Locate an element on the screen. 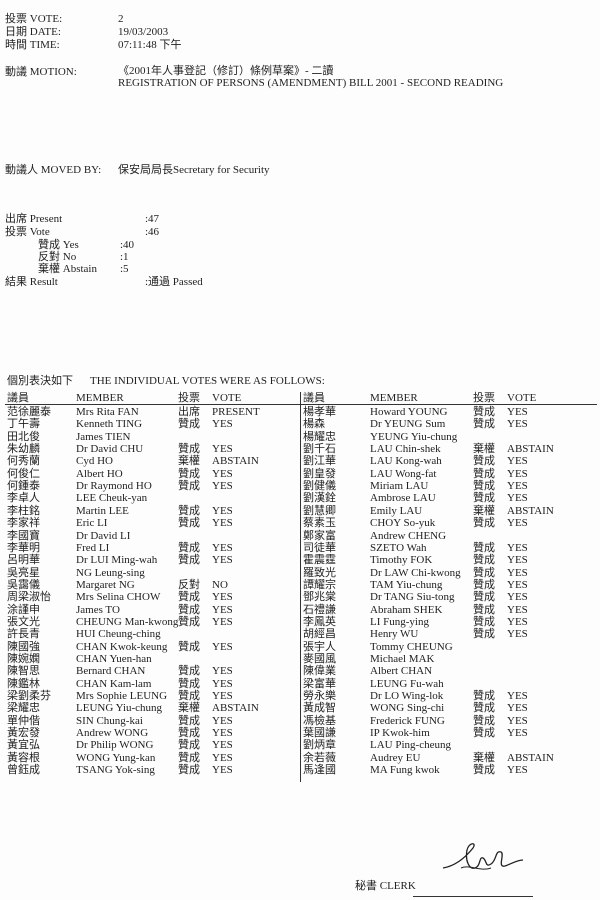 This screenshot has height=900, width=600. member-name-zh: 劉健儀 is located at coordinates (319, 486).